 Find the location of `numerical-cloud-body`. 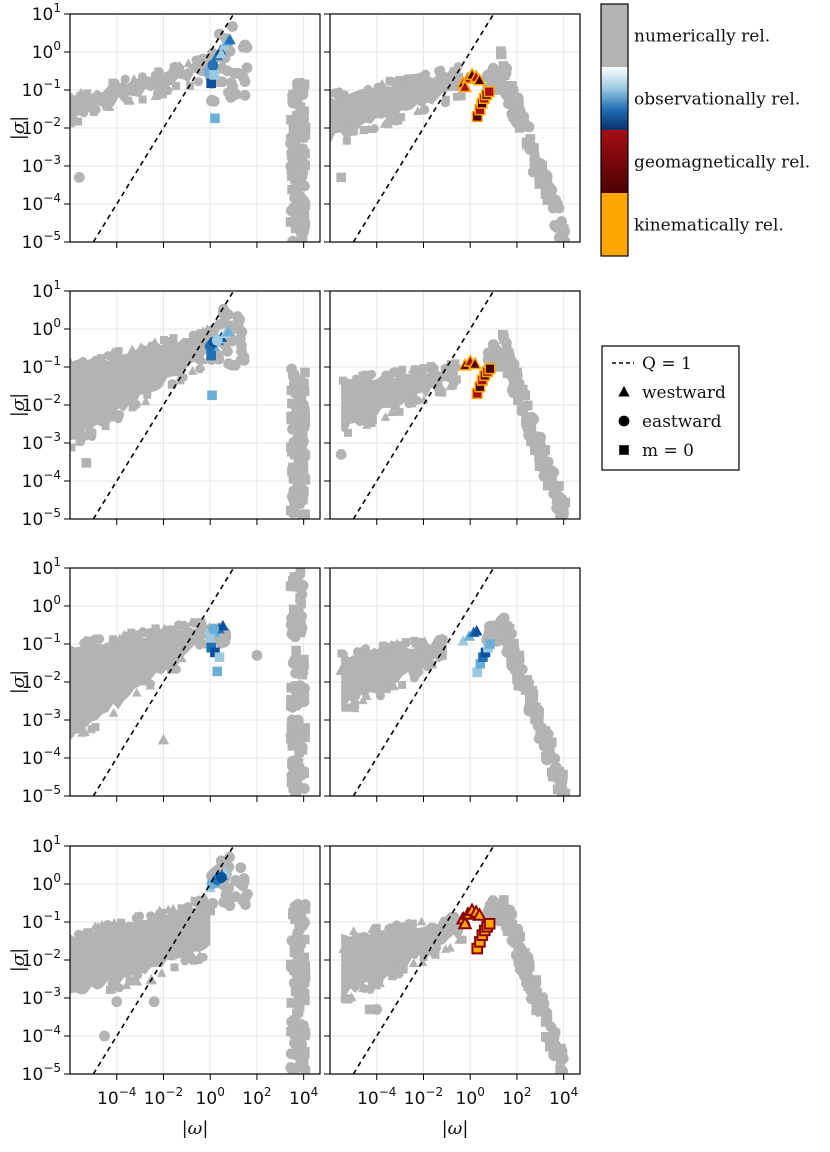

numerical-cloud-body is located at coordinates (140, 385).